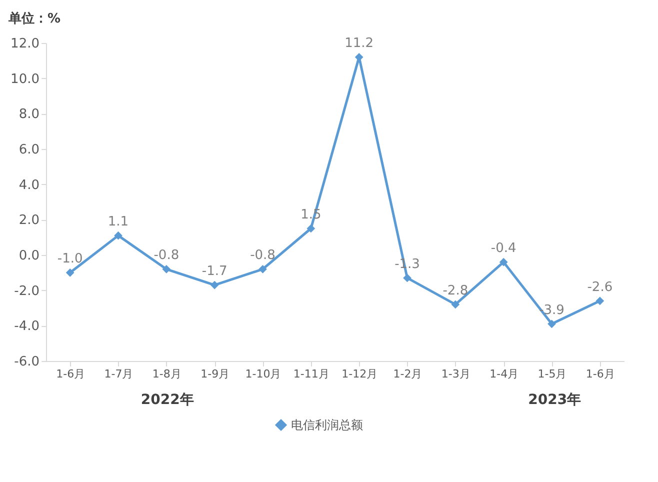 This screenshot has height=482, width=658. I want to click on x-tick-label: 1-8月, so click(167, 374).